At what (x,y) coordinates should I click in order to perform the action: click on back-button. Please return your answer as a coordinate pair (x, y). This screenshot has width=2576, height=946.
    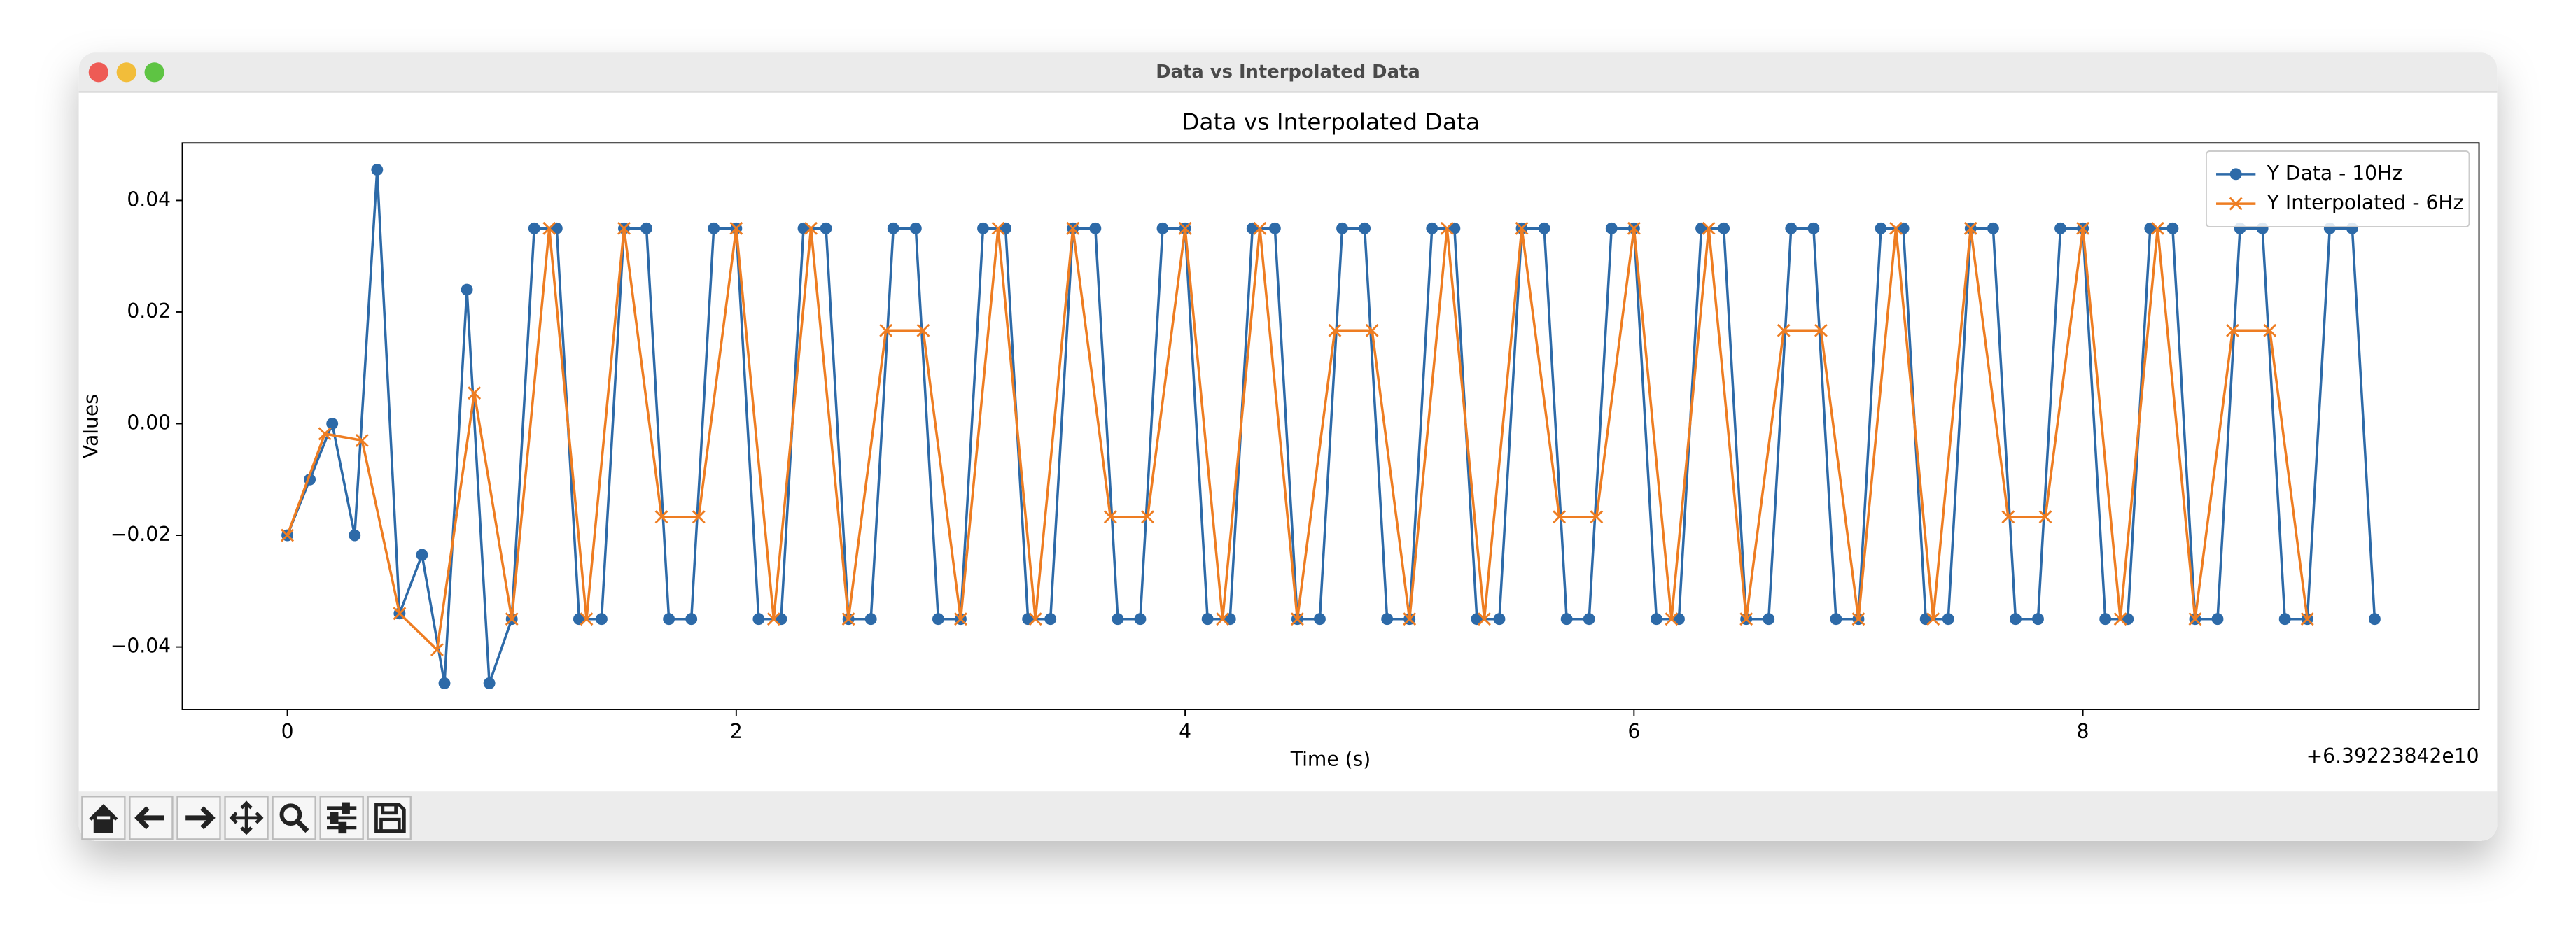
    Looking at the image, I should click on (151, 818).